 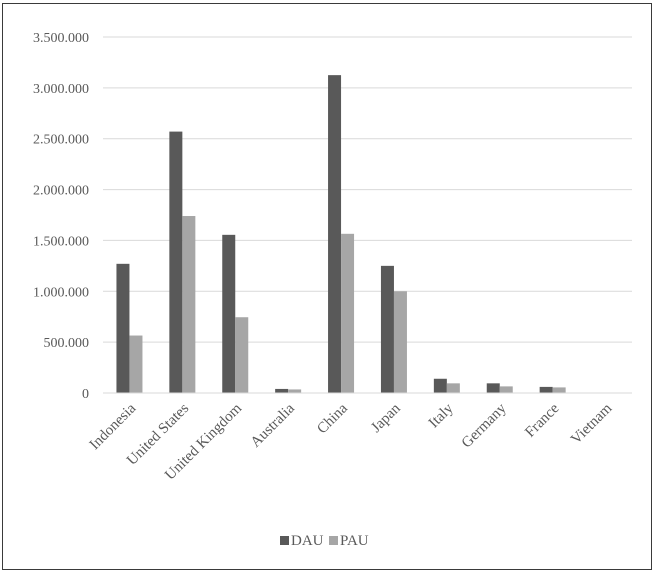 I want to click on bar-pau-france, so click(x=559, y=390).